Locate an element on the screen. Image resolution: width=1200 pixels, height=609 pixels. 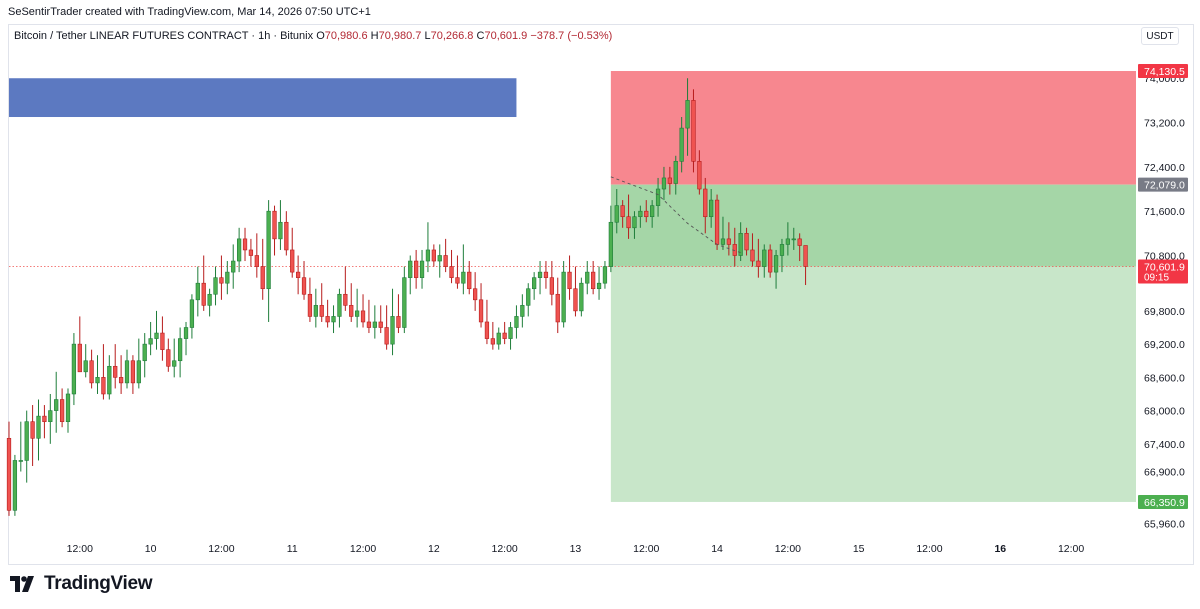
projection-path is located at coordinates (675, 215).